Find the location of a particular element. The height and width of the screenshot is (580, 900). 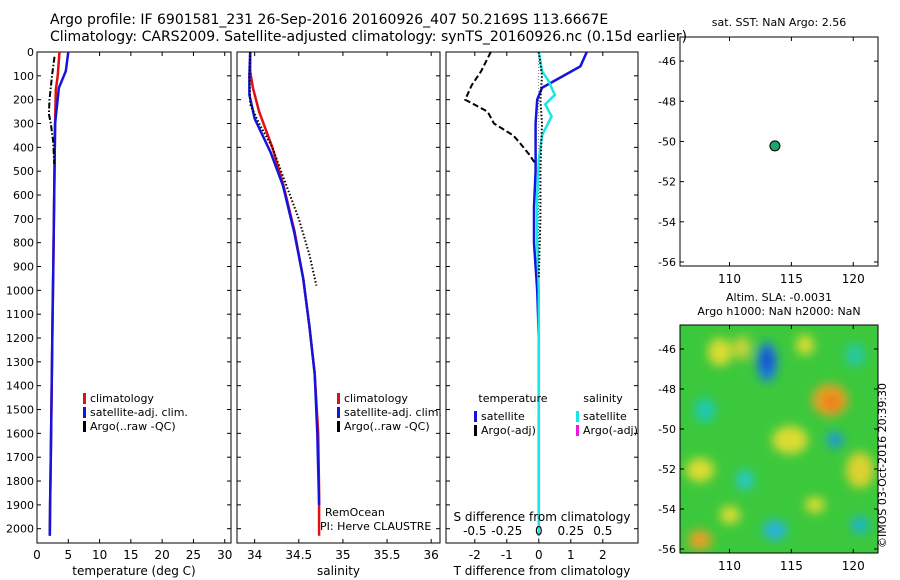

x-tick-label: 20 is located at coordinates (162, 555).